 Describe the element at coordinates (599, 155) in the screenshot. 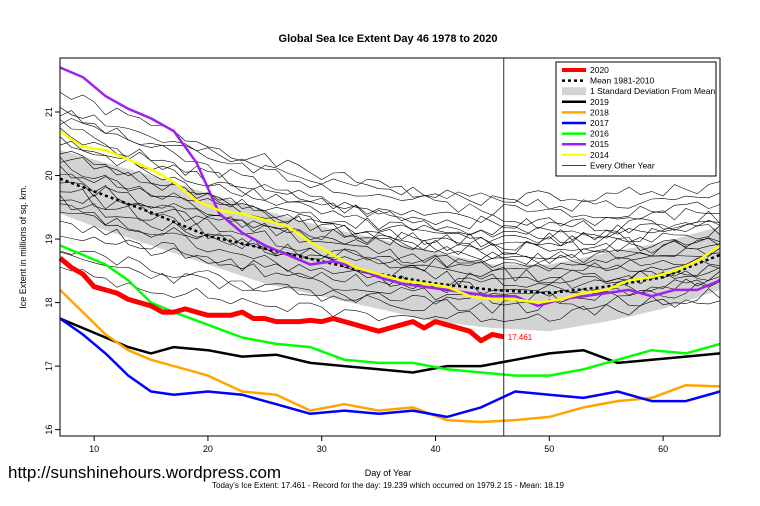

I see `legend-label: 2014` at that location.